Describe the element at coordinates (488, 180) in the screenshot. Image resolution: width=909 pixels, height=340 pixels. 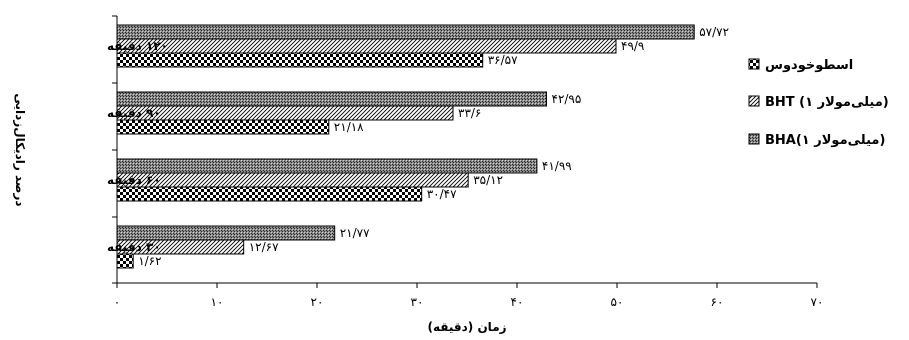
I see `data-label: ۳۵/۱۲` at that location.